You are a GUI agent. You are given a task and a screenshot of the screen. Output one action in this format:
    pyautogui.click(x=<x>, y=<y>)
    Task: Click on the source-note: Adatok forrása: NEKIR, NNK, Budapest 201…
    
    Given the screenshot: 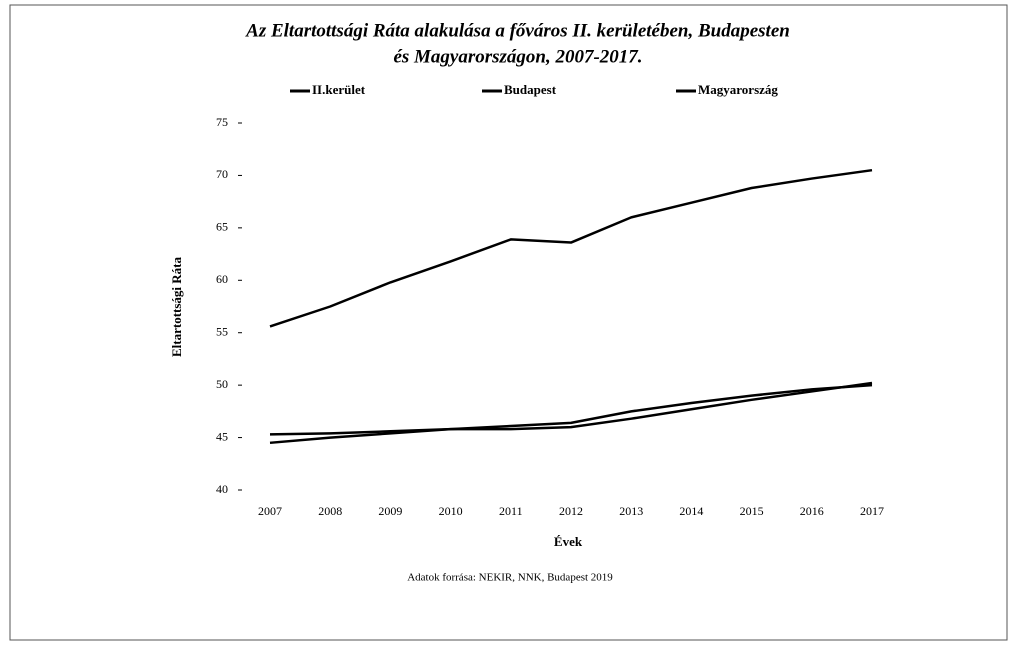 What is the action you would take?
    pyautogui.click(x=510, y=578)
    